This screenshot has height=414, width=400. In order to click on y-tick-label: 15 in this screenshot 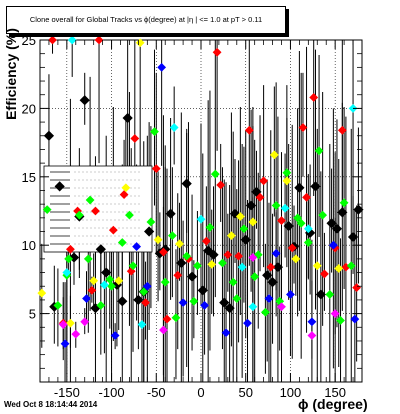, I will do `click(29, 177)`.